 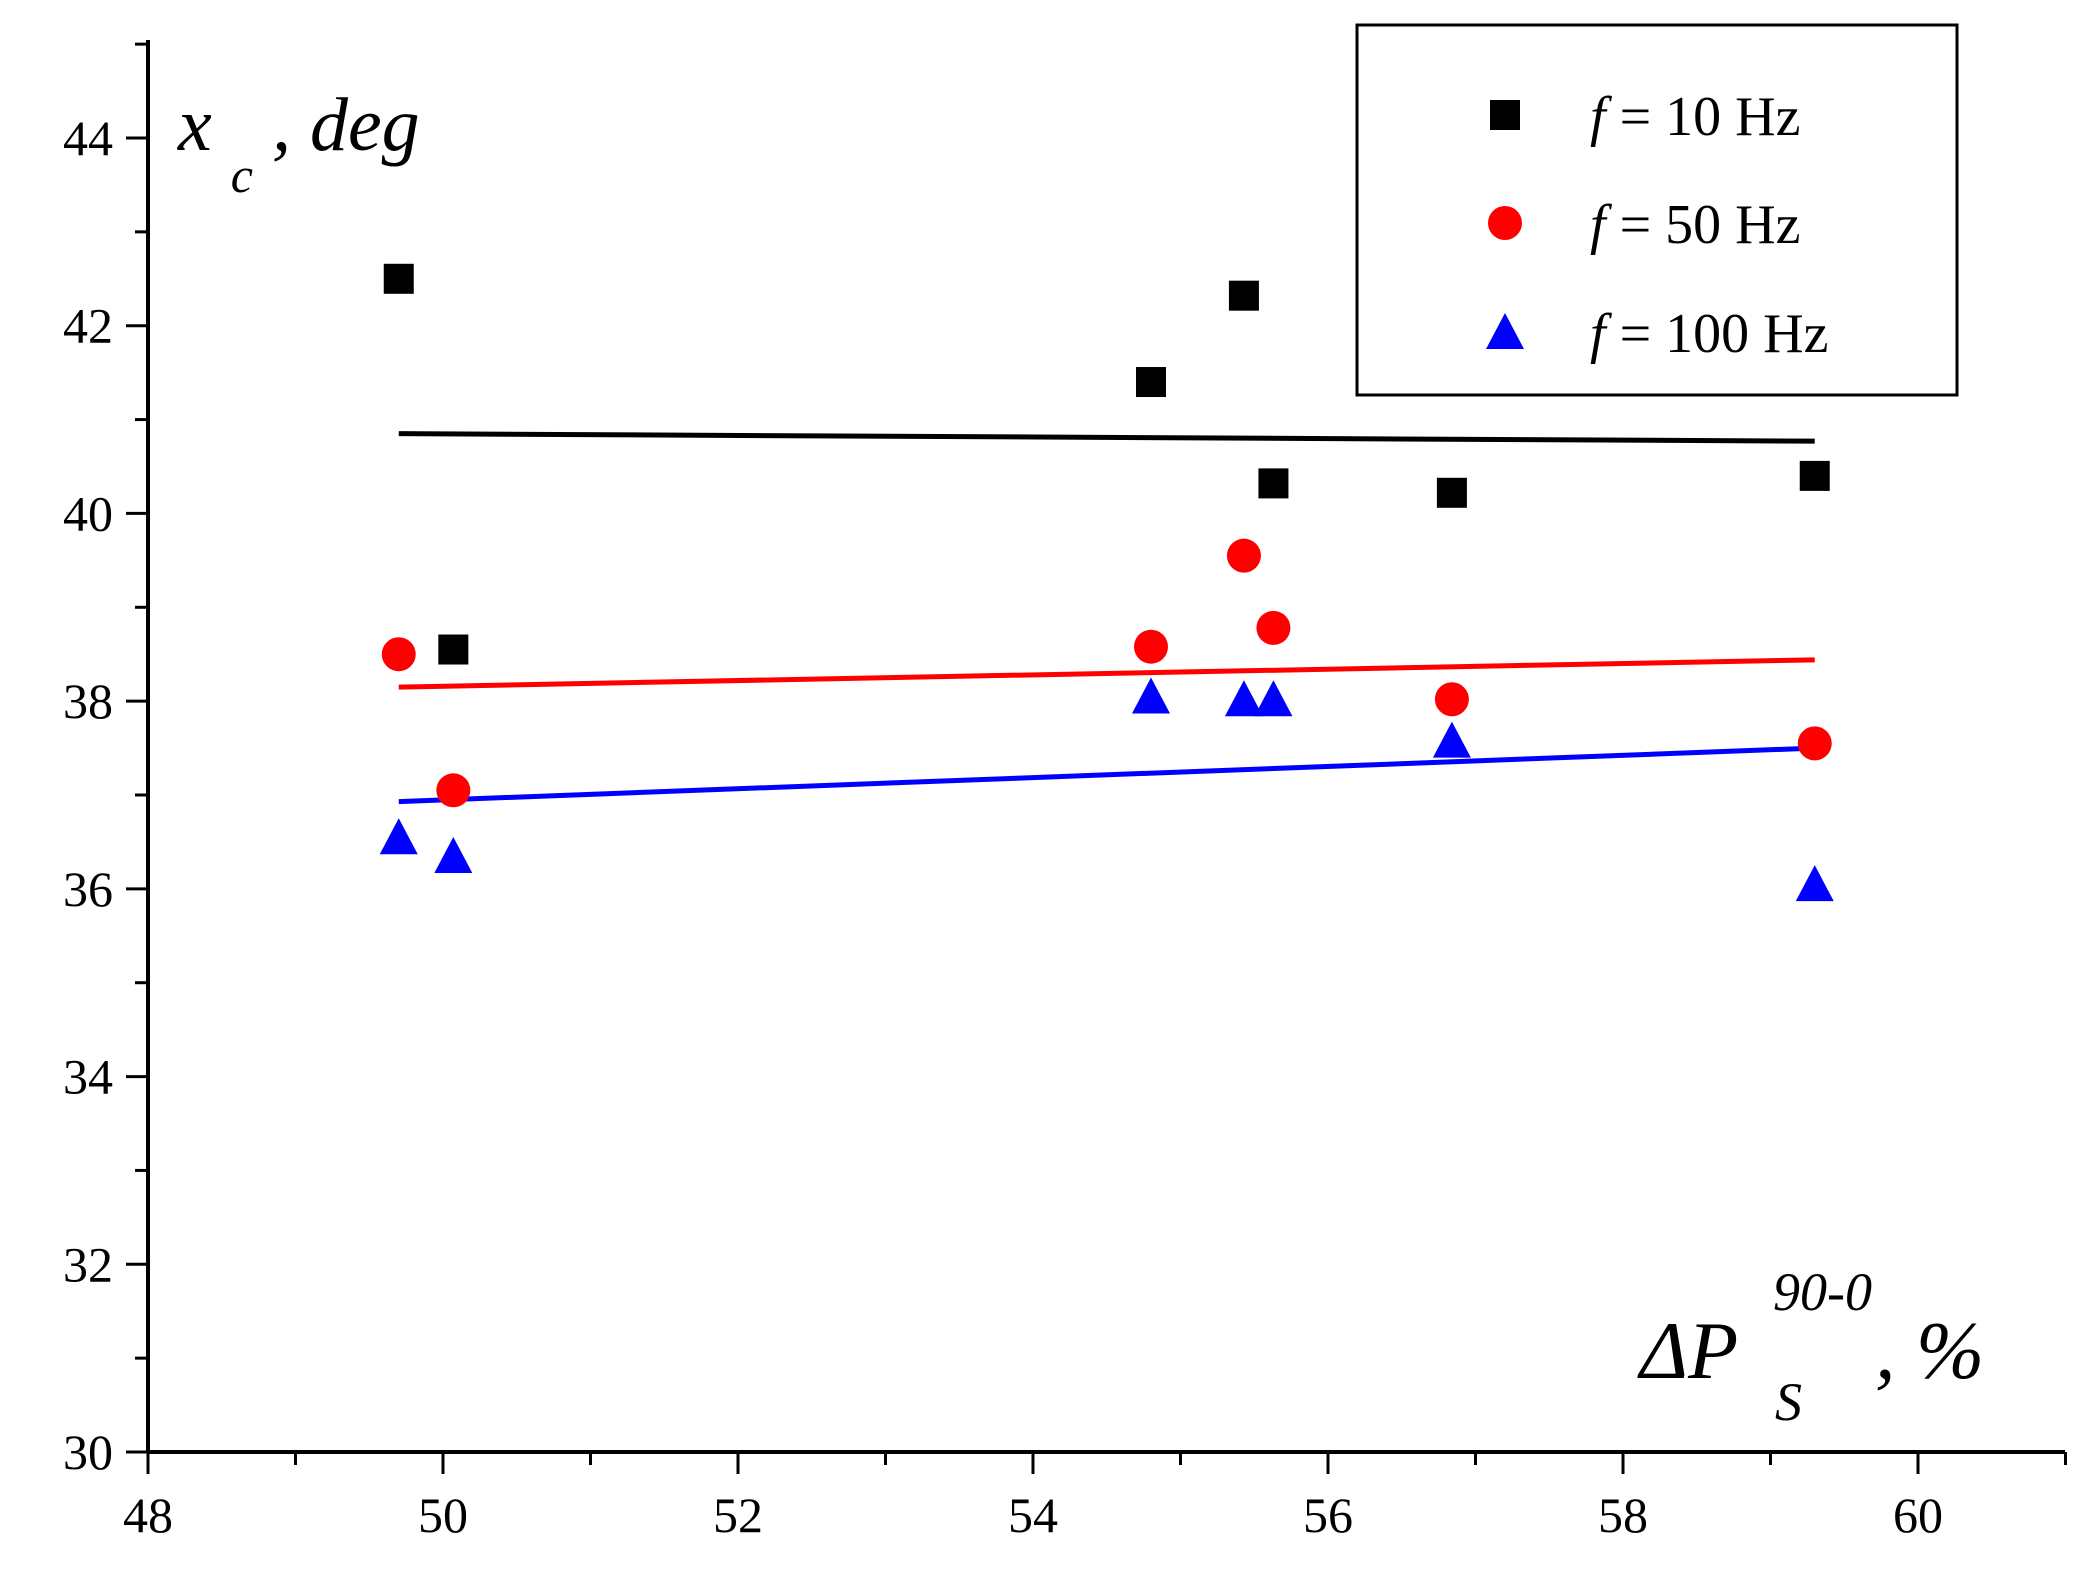 I want to click on x-axis-title-superscript: 90-0, so click(x=1822, y=1292).